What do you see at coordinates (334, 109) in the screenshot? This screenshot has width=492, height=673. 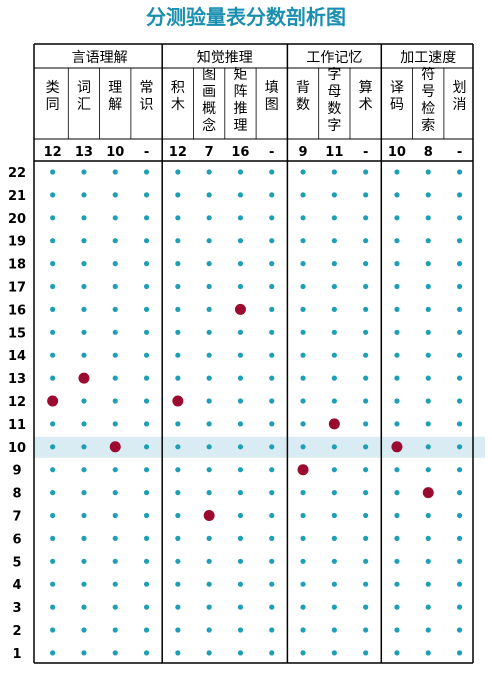 I see `subtest-name-char: 数` at bounding box center [334, 109].